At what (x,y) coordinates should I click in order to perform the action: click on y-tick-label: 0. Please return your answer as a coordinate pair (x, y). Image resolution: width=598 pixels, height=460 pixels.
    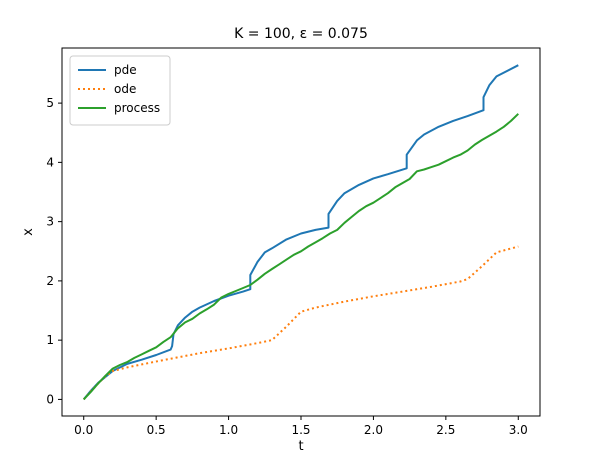
    Looking at the image, I should click on (50, 399).